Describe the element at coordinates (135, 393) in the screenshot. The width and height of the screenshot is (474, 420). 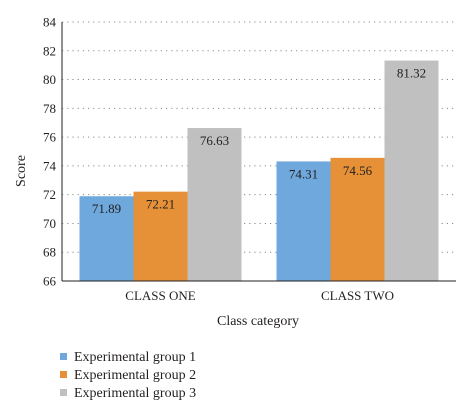
I see `legend-entry: Experimental group 3` at that location.